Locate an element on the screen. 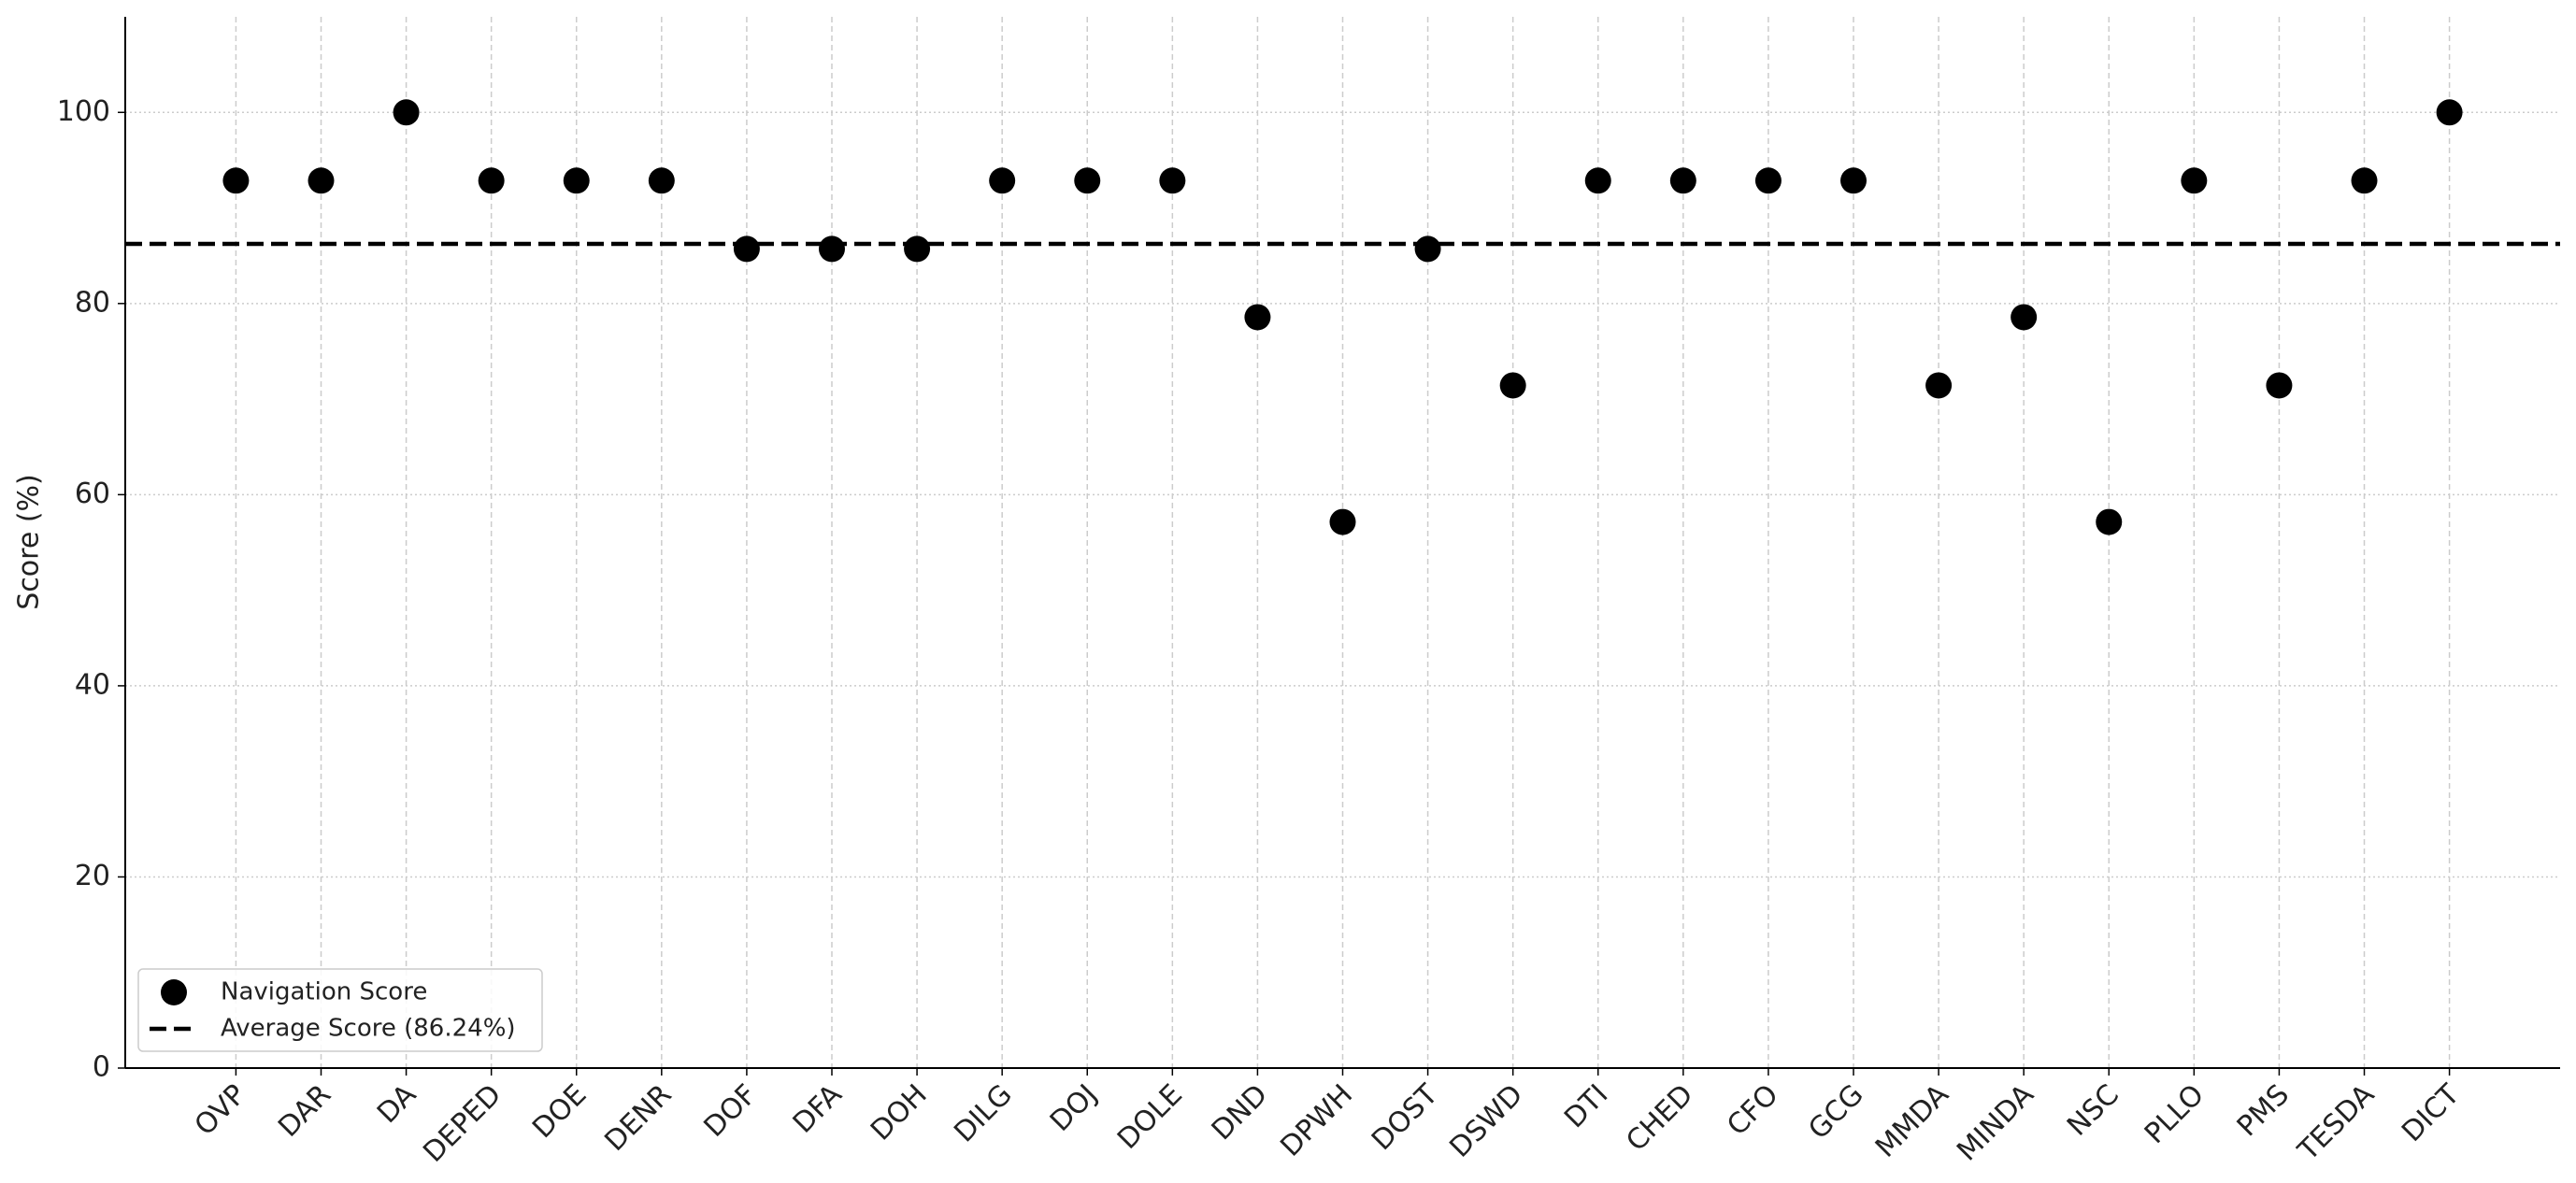 Image resolution: width=2576 pixels, height=1183 pixels. y-tick-label: 100 is located at coordinates (83, 111).